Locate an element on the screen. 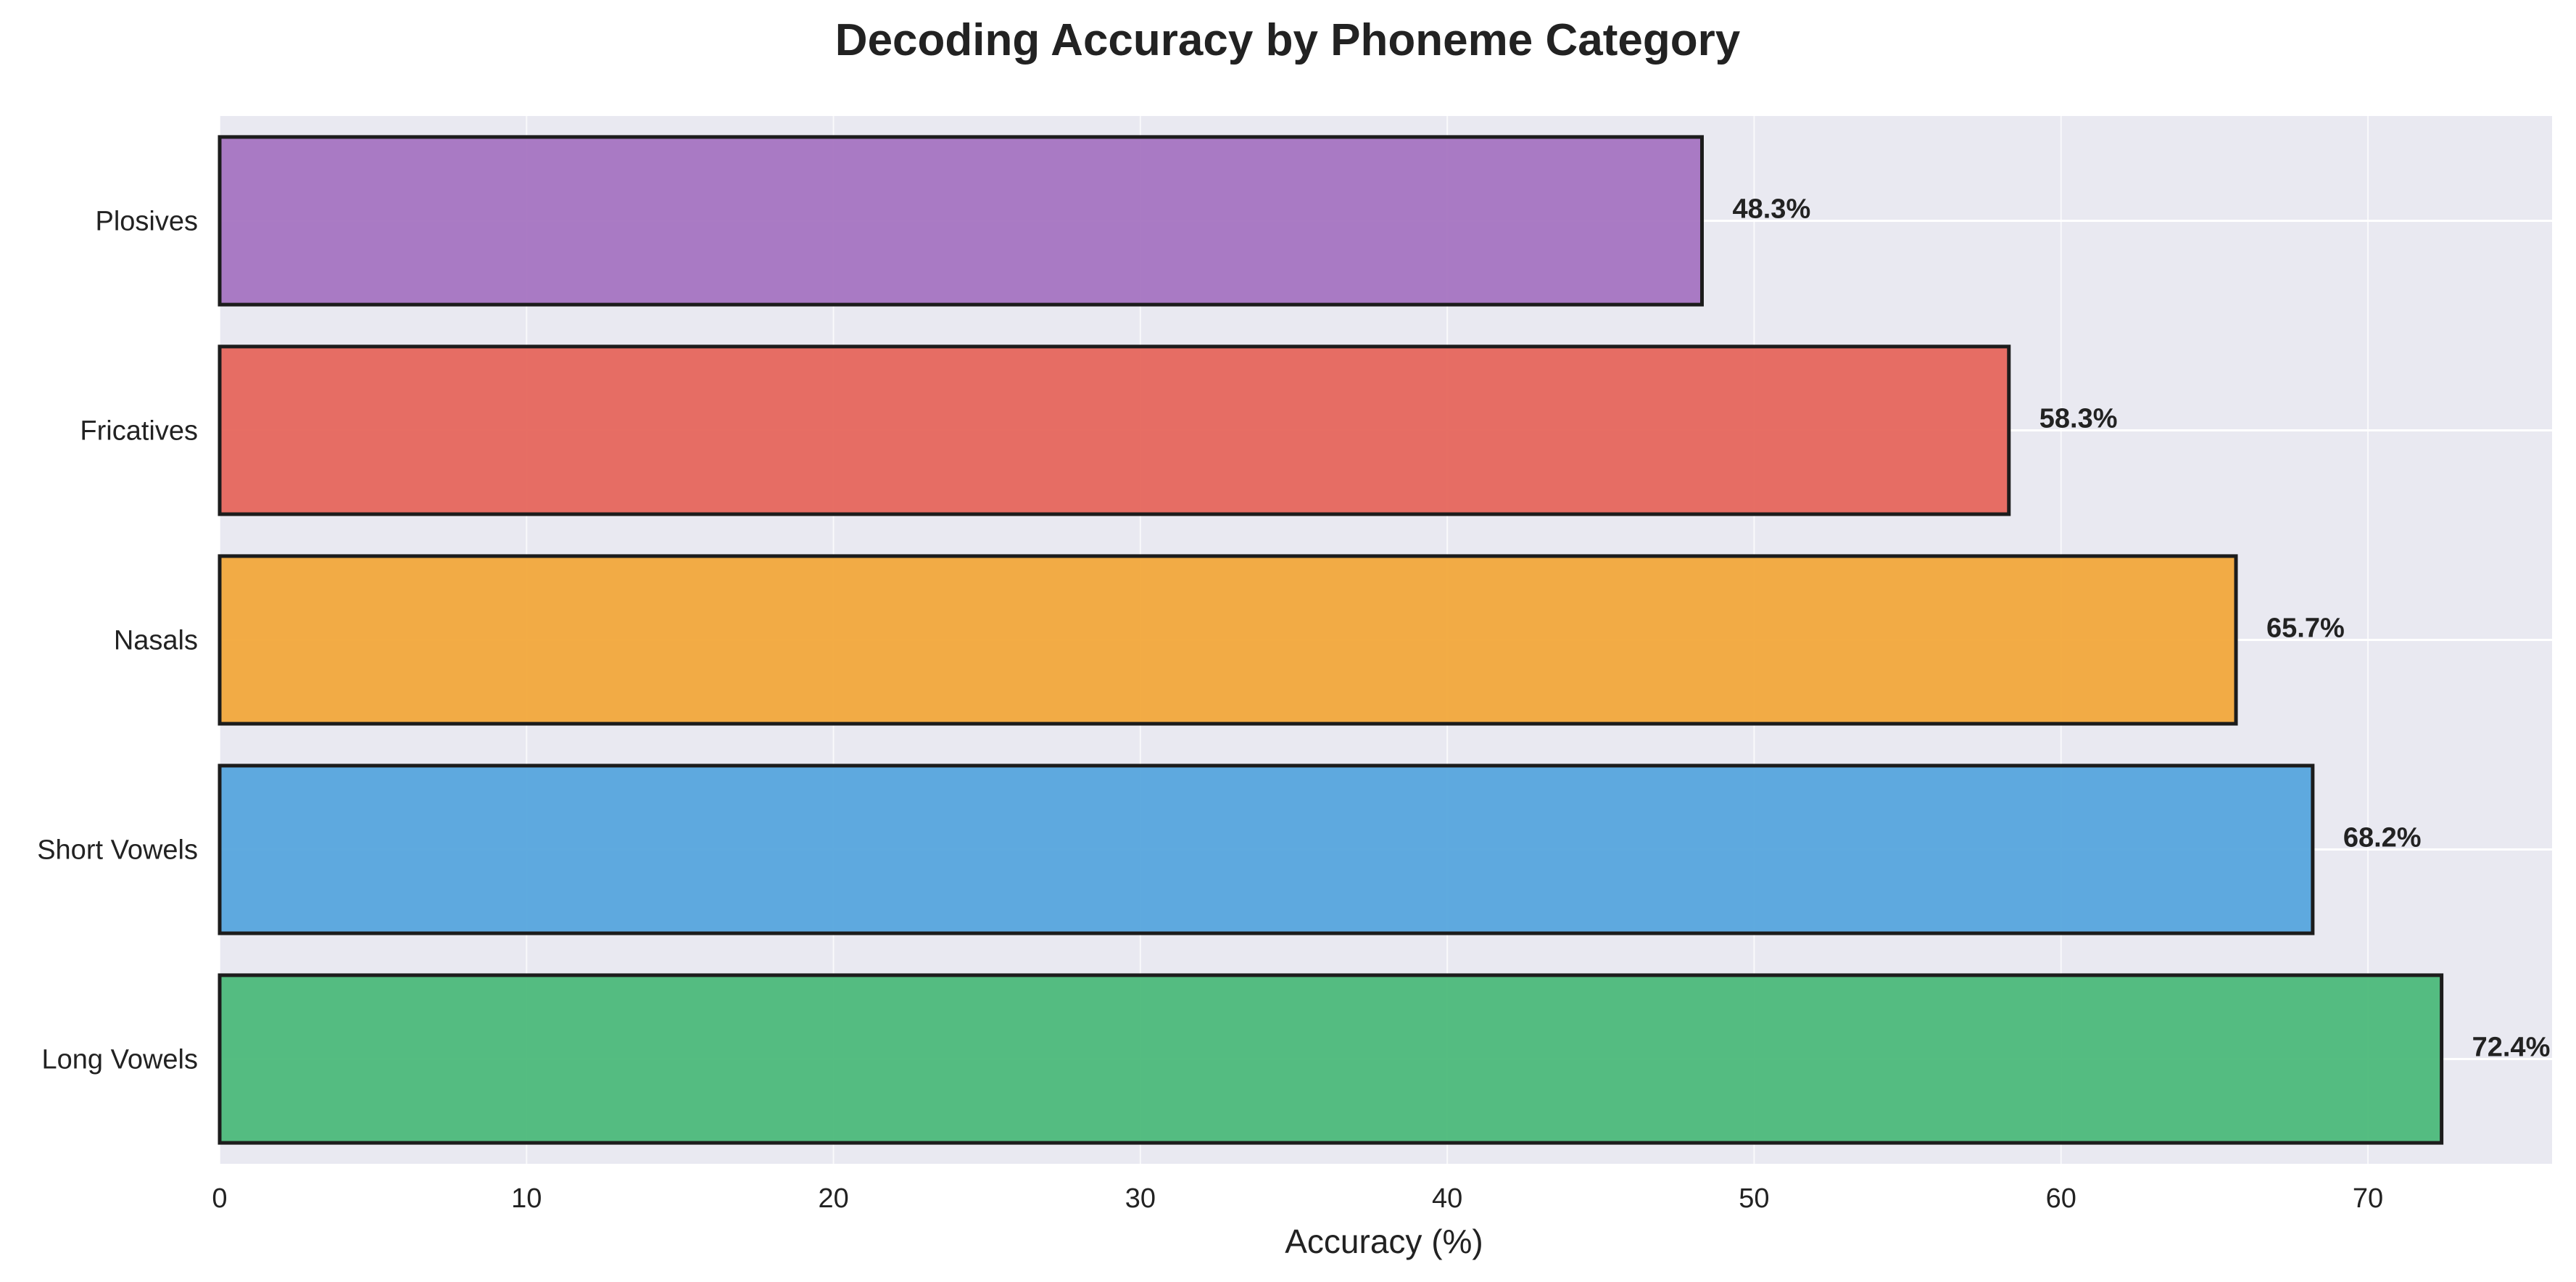  bar-nasals is located at coordinates (1228, 640).